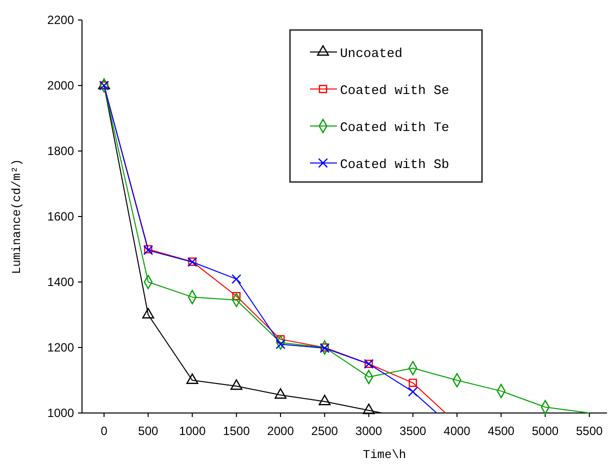 Image resolution: width=611 pixels, height=468 pixels. What do you see at coordinates (324, 431) in the screenshot?
I see `x-tick-label: 2500` at bounding box center [324, 431].